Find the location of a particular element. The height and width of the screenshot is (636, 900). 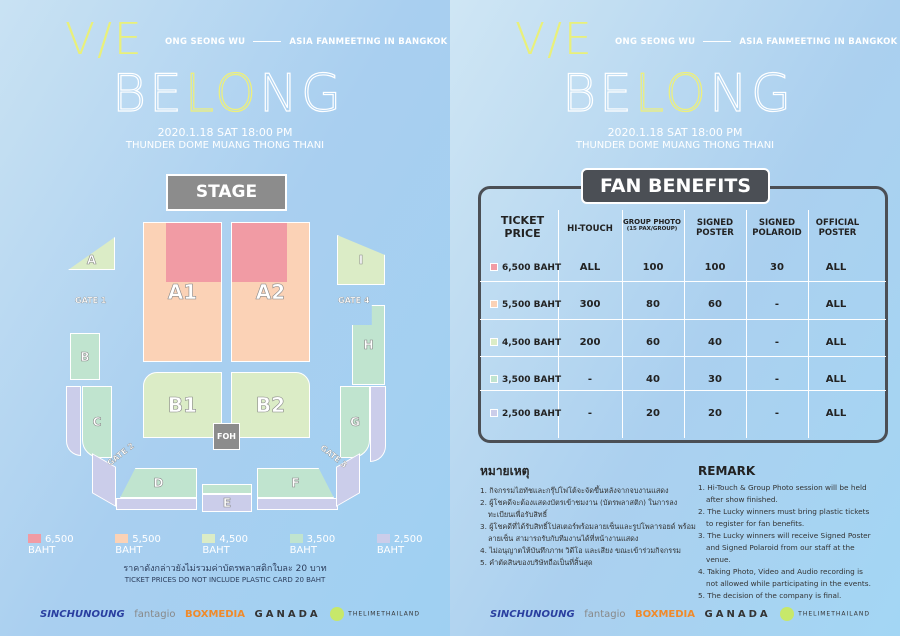

section-b2: B2 is located at coordinates (270, 405).